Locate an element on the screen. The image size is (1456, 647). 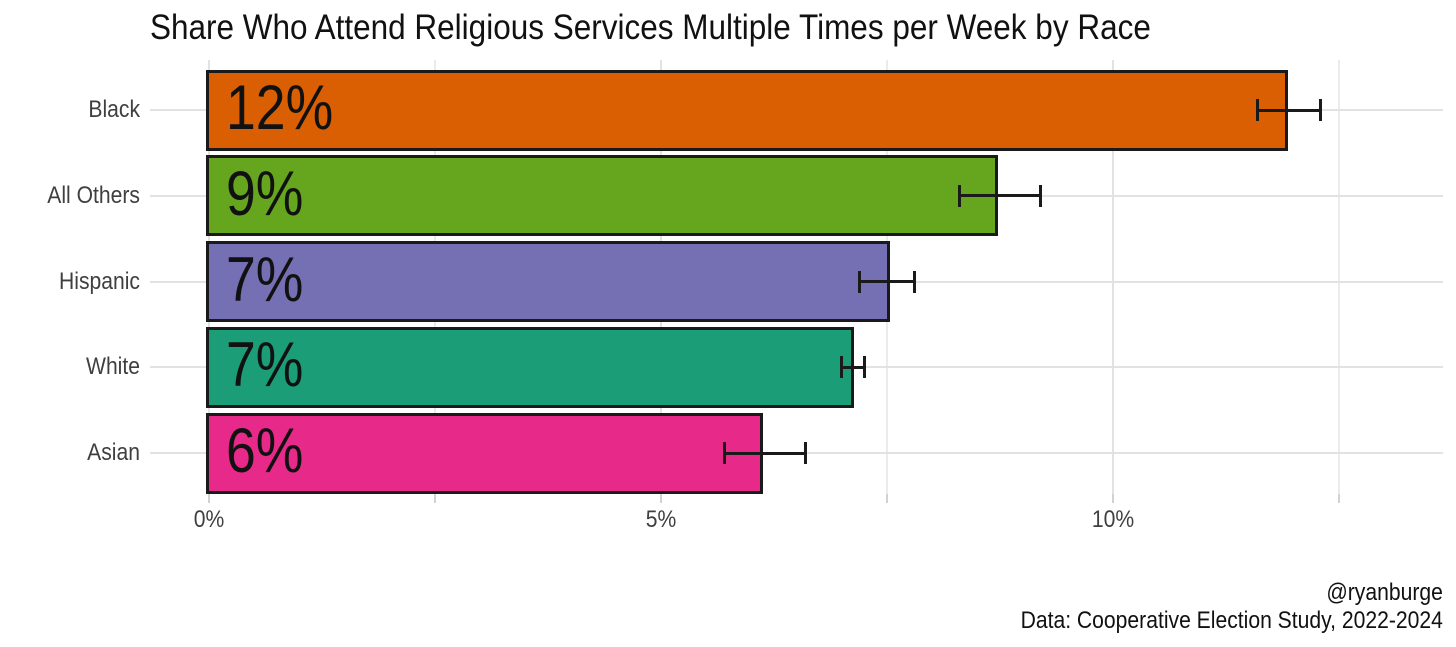
y-axis-label-all-others: All Others is located at coordinates (93, 195).